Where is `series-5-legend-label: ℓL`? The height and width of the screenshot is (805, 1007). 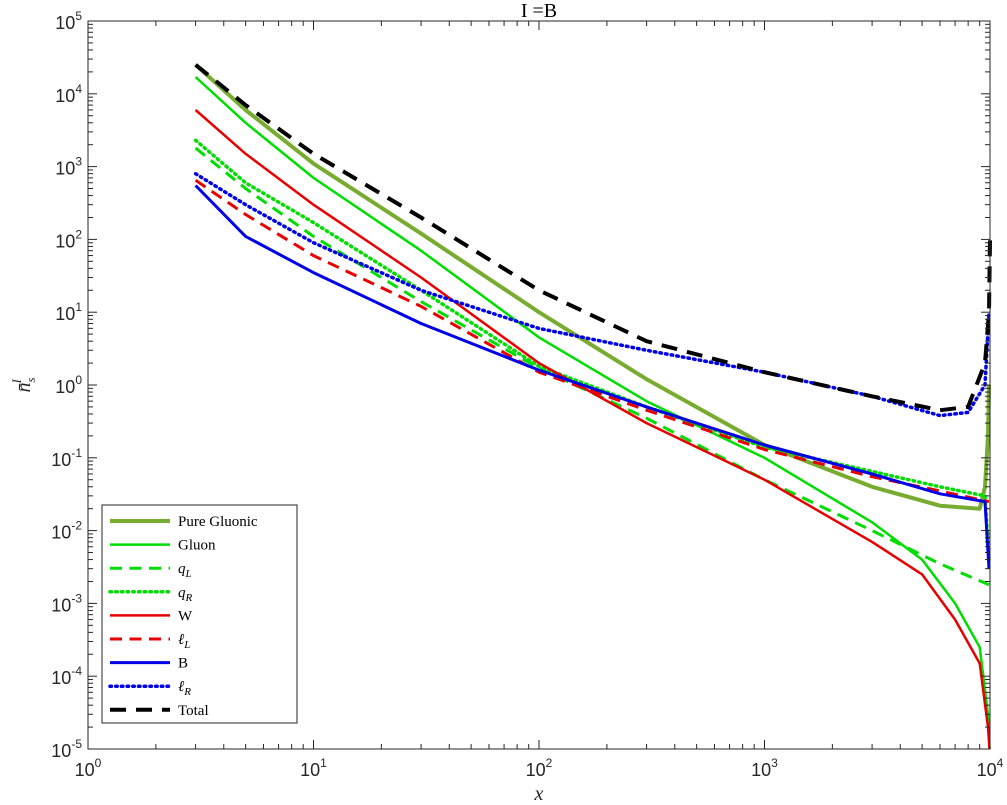
series-5-legend-label: ℓL is located at coordinates (184, 641).